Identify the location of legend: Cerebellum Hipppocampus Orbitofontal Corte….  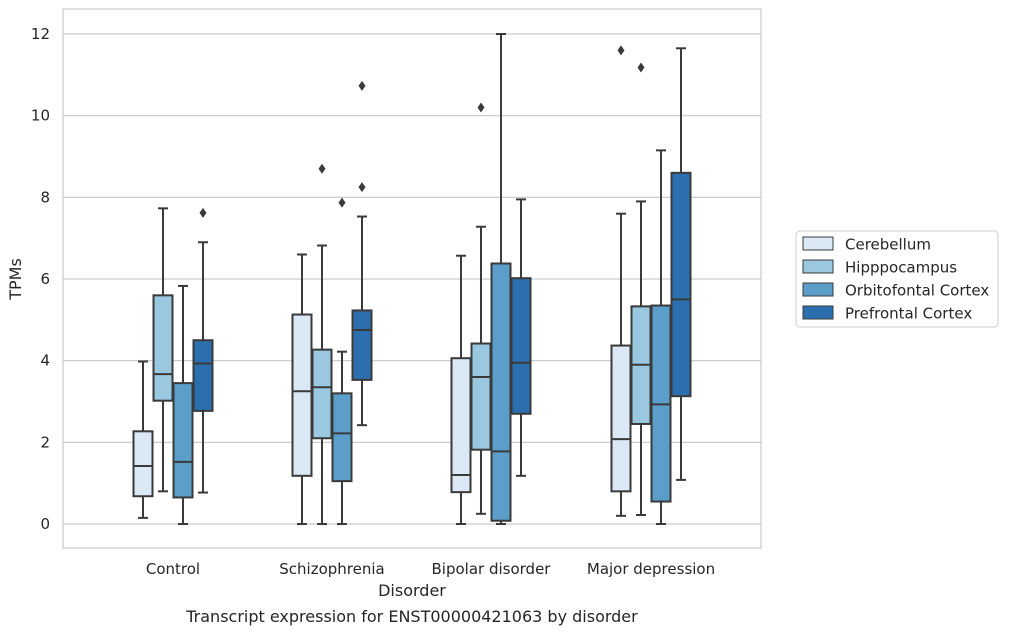
(897, 279).